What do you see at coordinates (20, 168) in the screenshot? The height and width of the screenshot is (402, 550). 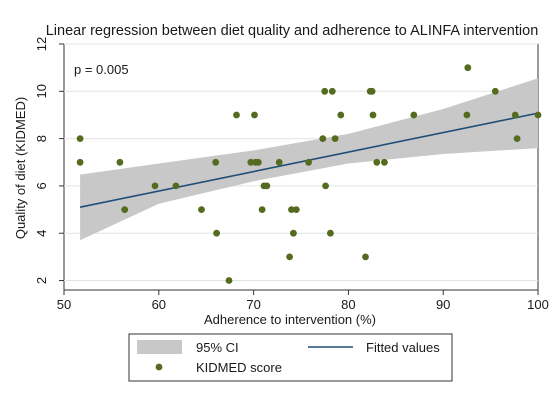 I see `y-axis-label: Quality of diet (KIDMED)` at bounding box center [20, 168].